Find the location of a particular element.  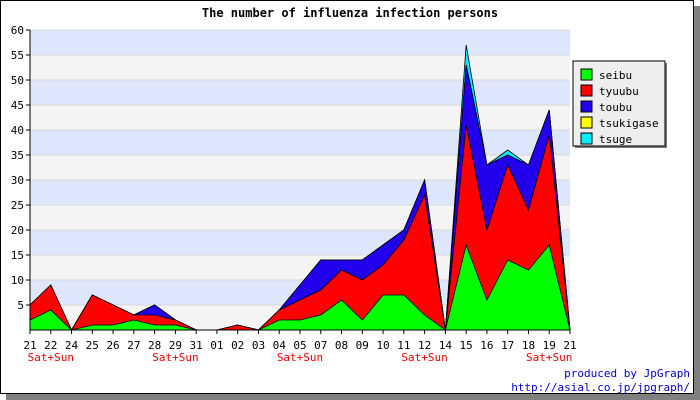

legend-swatch-seibu is located at coordinates (586, 74).